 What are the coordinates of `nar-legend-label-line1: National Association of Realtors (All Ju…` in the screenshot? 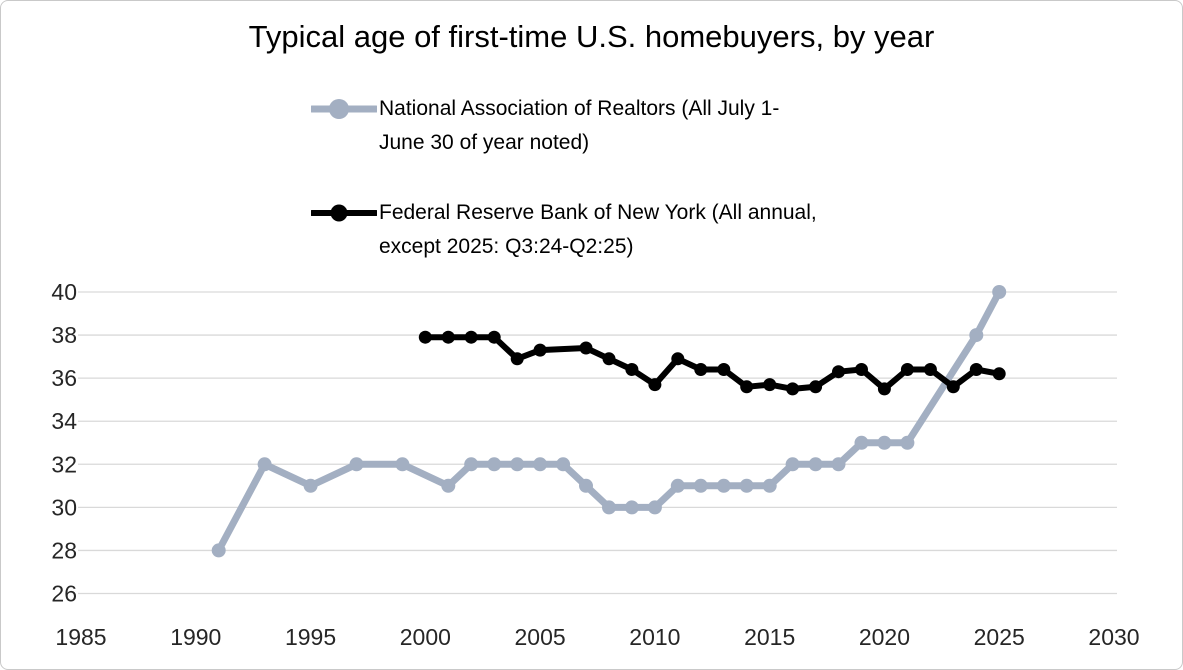 It's located at (579, 108).